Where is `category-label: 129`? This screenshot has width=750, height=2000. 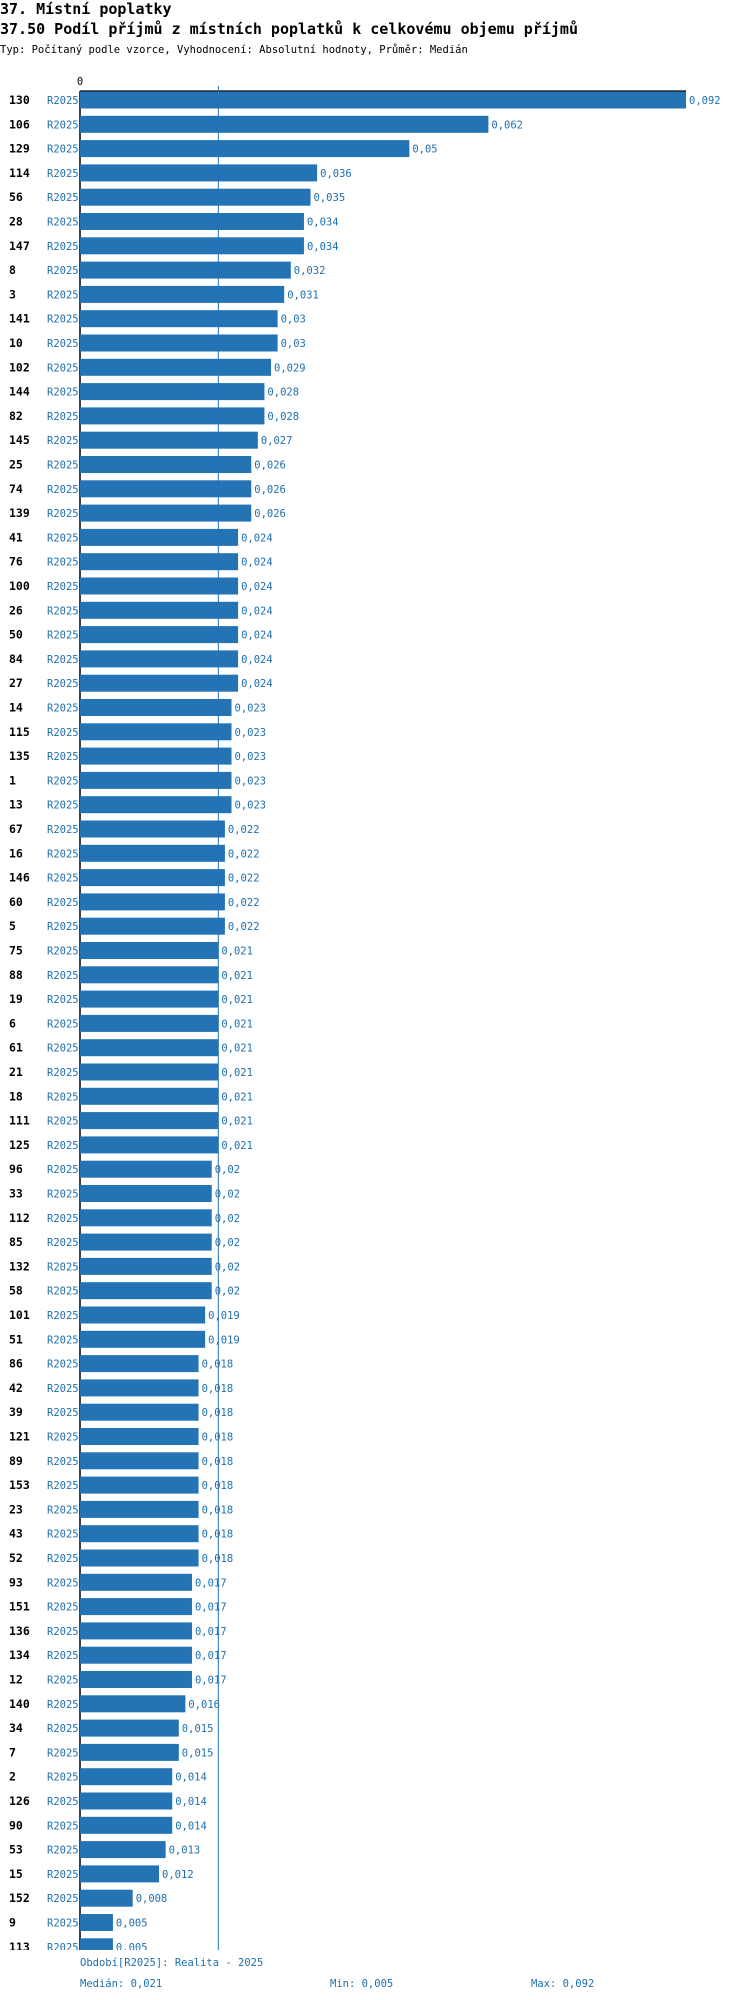 category-label: 129 is located at coordinates (19, 149).